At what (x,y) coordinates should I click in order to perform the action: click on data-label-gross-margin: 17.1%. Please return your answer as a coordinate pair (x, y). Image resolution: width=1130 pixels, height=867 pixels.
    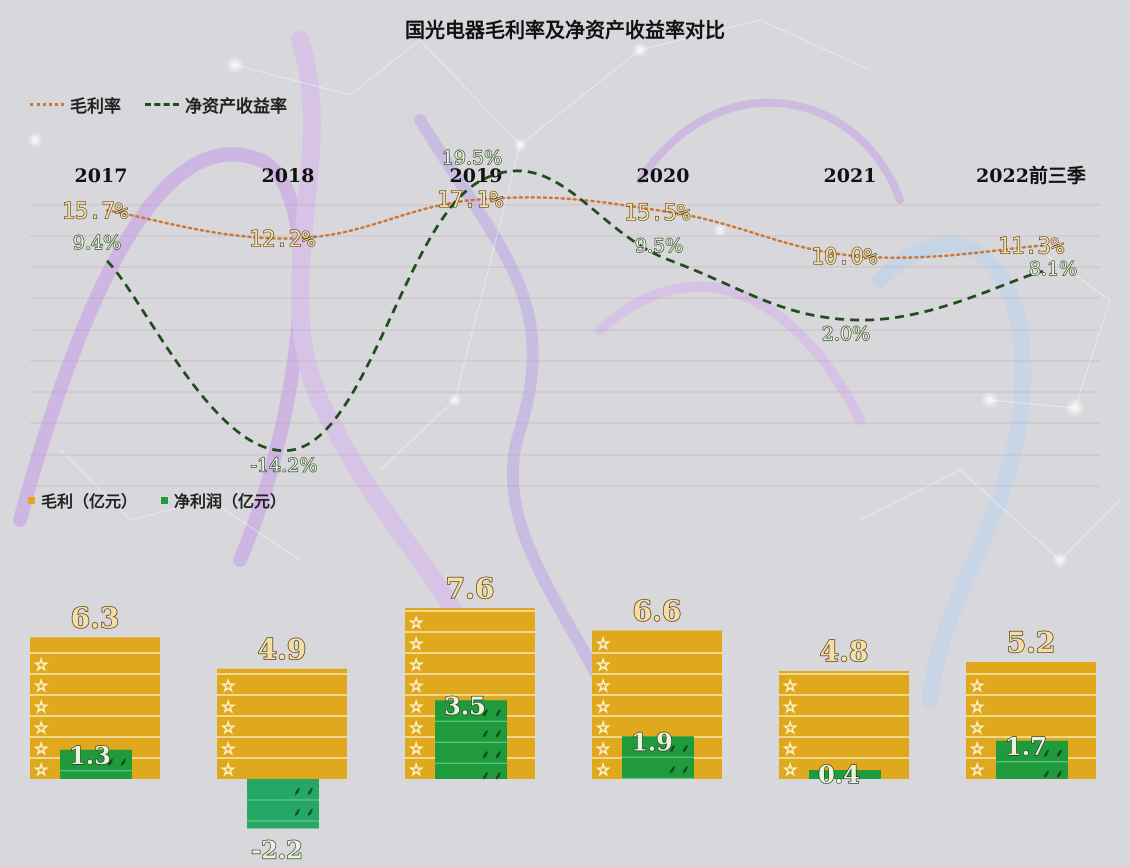
    Looking at the image, I should click on (470, 200).